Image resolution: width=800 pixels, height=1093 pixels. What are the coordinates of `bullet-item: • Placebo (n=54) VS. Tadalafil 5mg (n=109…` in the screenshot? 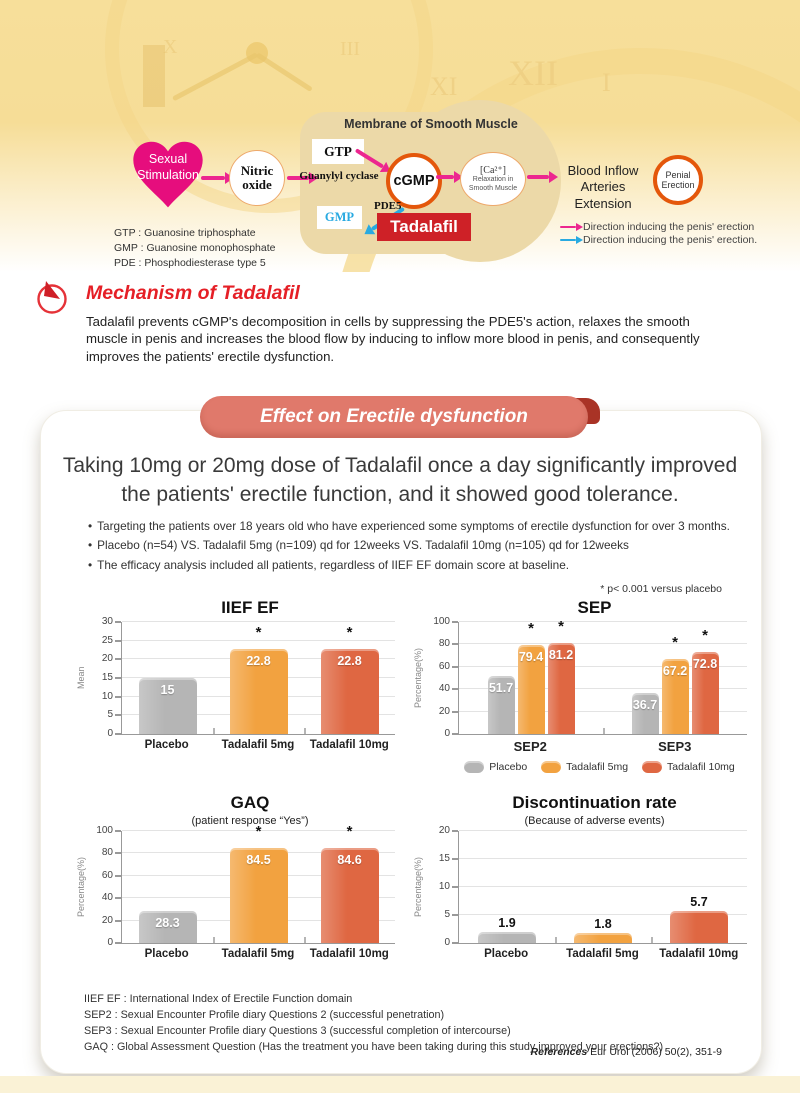 It's located at (412, 546).